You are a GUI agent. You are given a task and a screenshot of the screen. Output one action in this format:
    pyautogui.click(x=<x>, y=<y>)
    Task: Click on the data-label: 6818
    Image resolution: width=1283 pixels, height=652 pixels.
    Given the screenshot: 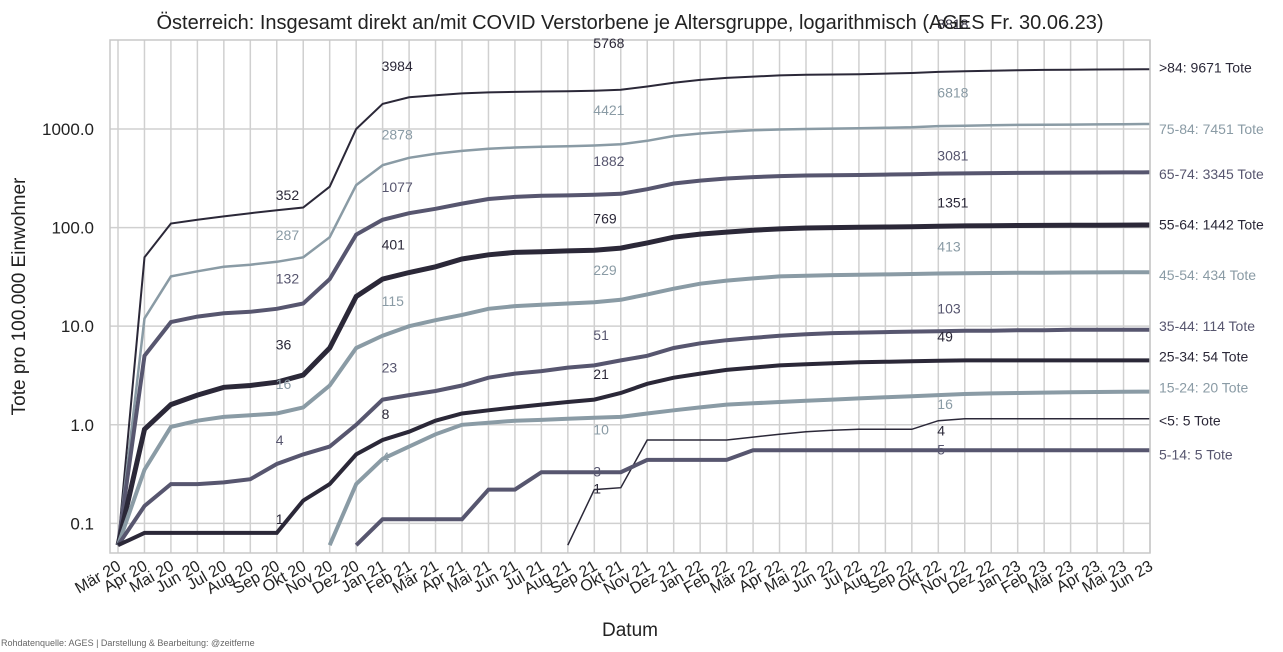 What is the action you would take?
    pyautogui.click(x=952, y=92)
    